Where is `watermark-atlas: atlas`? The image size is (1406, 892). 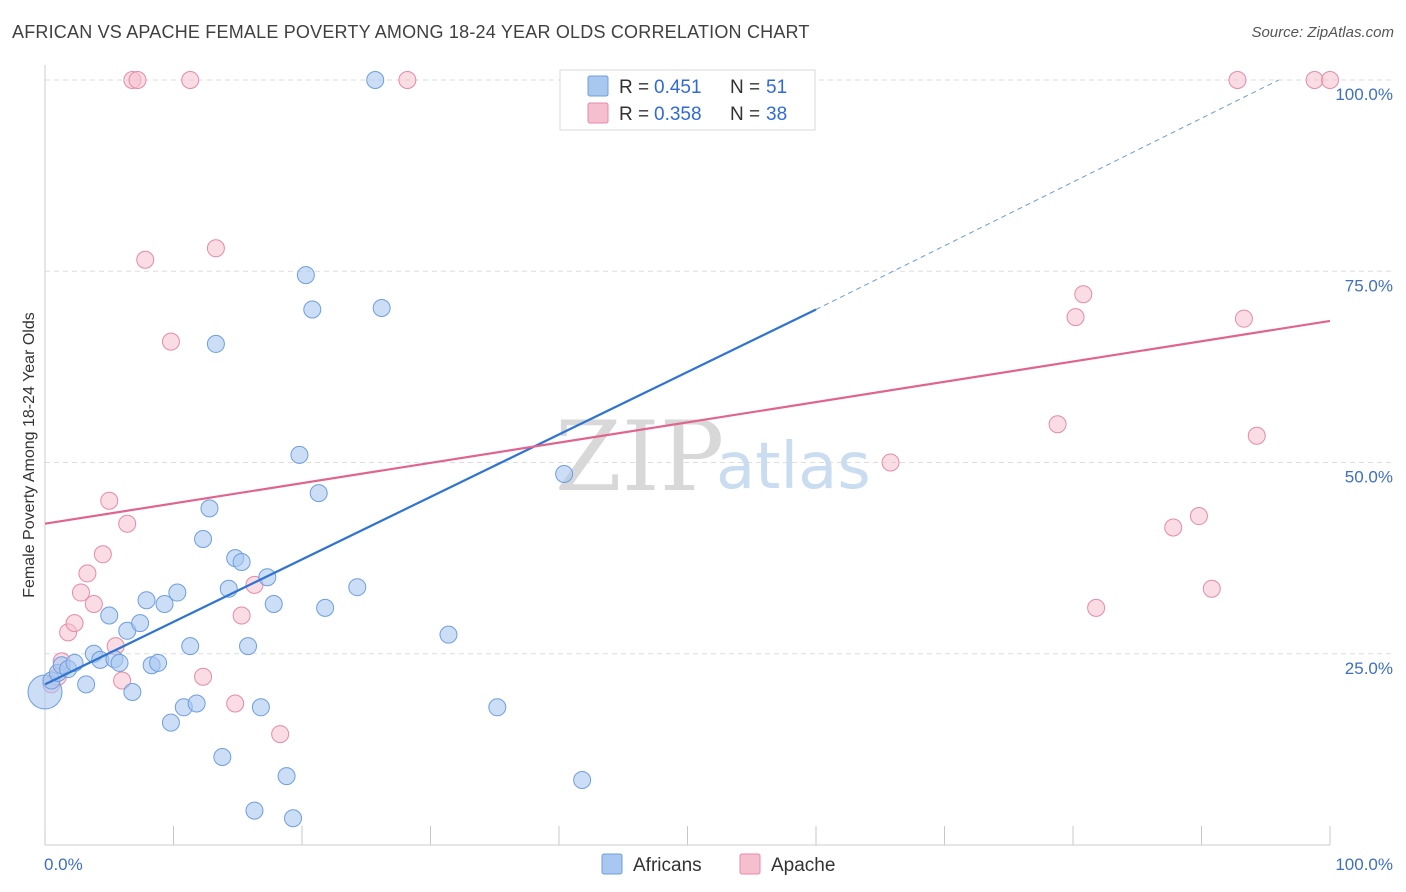 watermark-atlas: atlas is located at coordinates (793, 467).